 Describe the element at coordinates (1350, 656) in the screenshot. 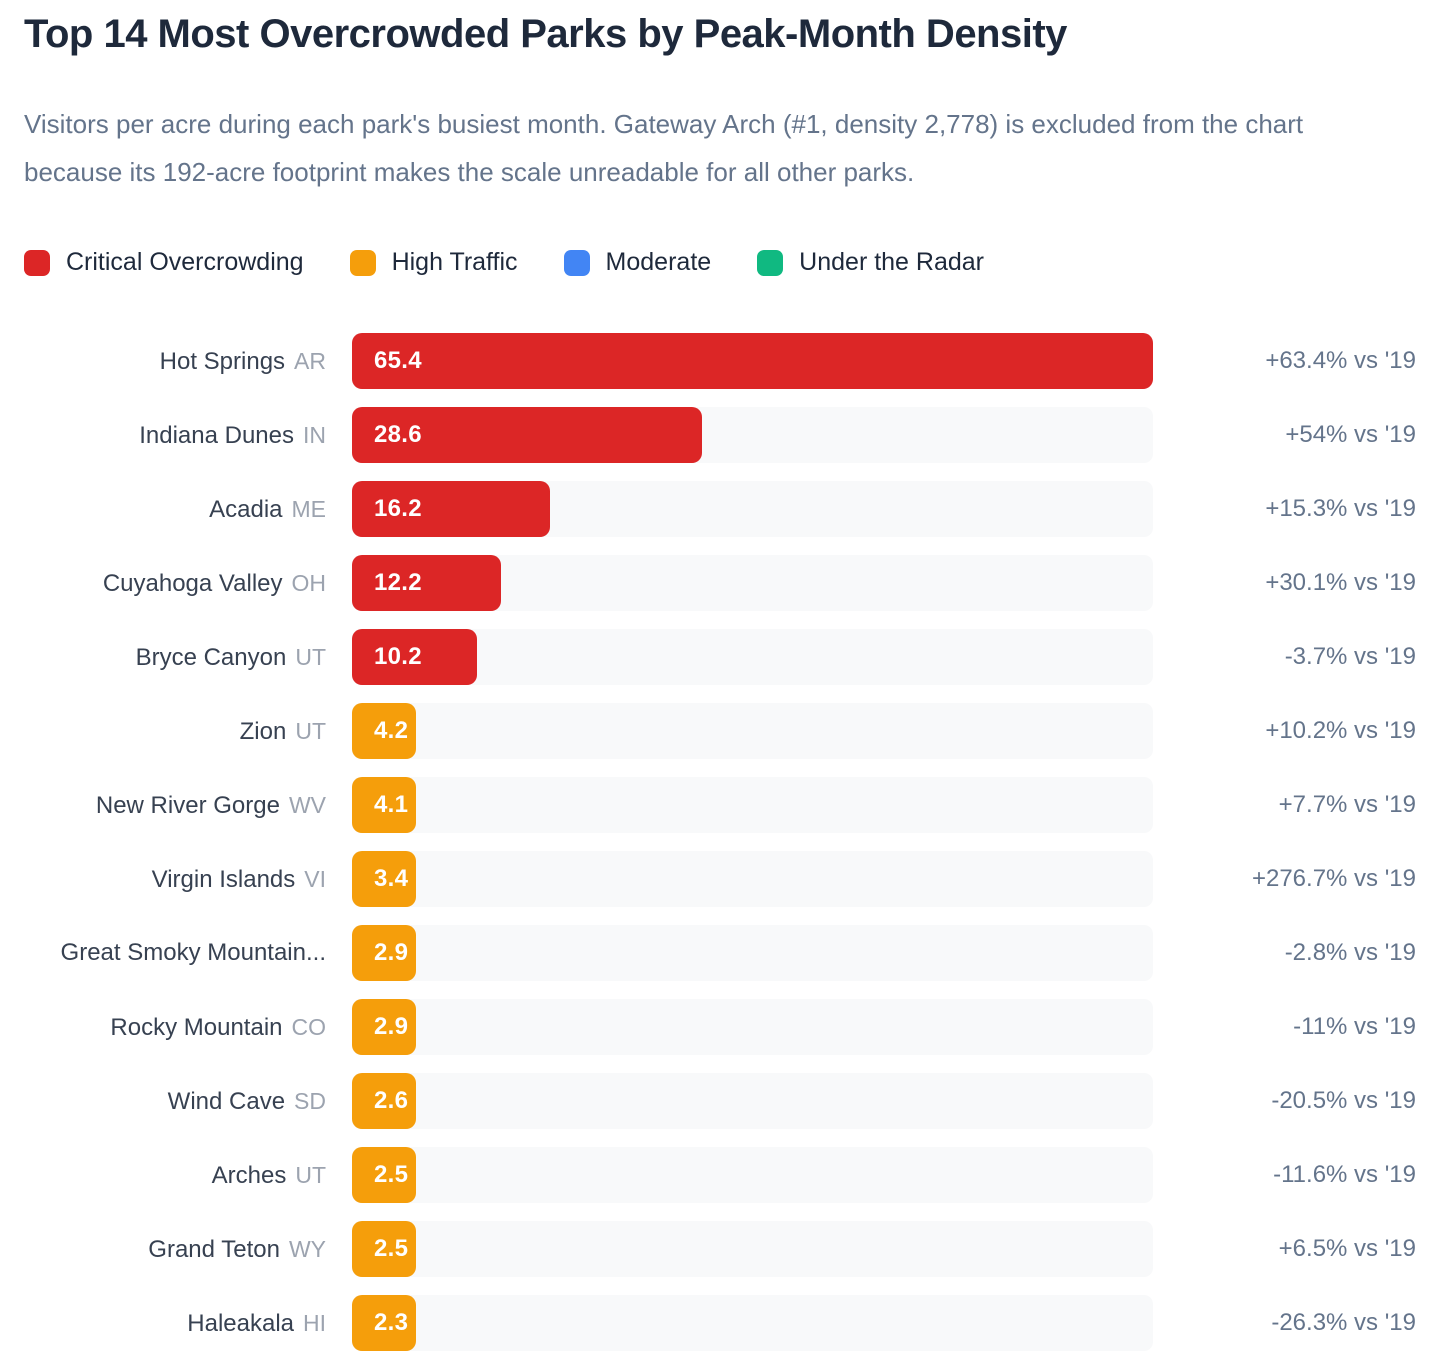

I see `delta-vs-2019-label: -3.7% vs '19` at that location.